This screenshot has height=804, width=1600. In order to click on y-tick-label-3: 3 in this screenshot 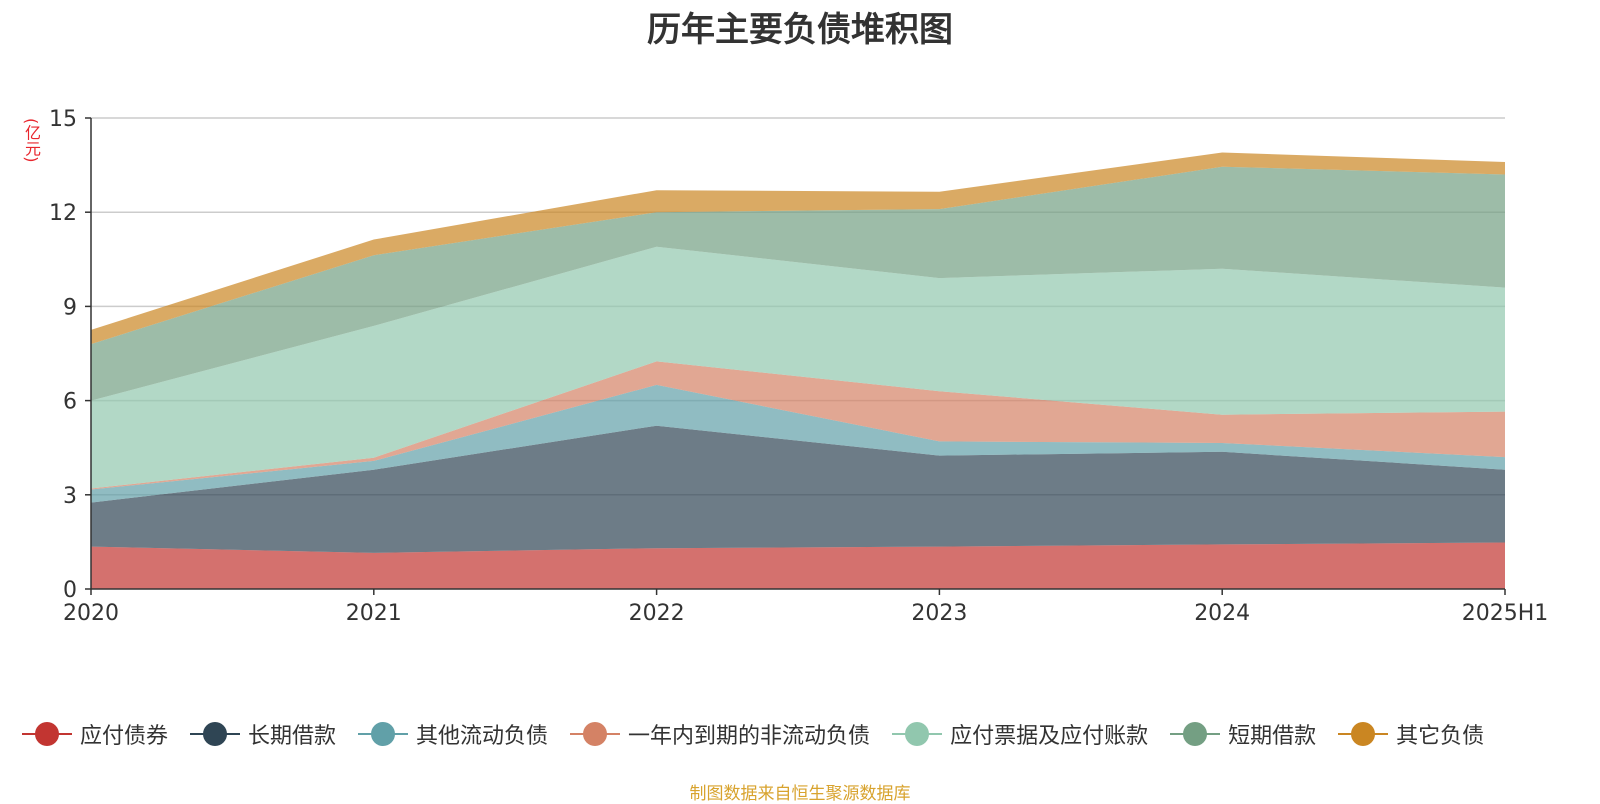, I will do `click(70, 496)`.